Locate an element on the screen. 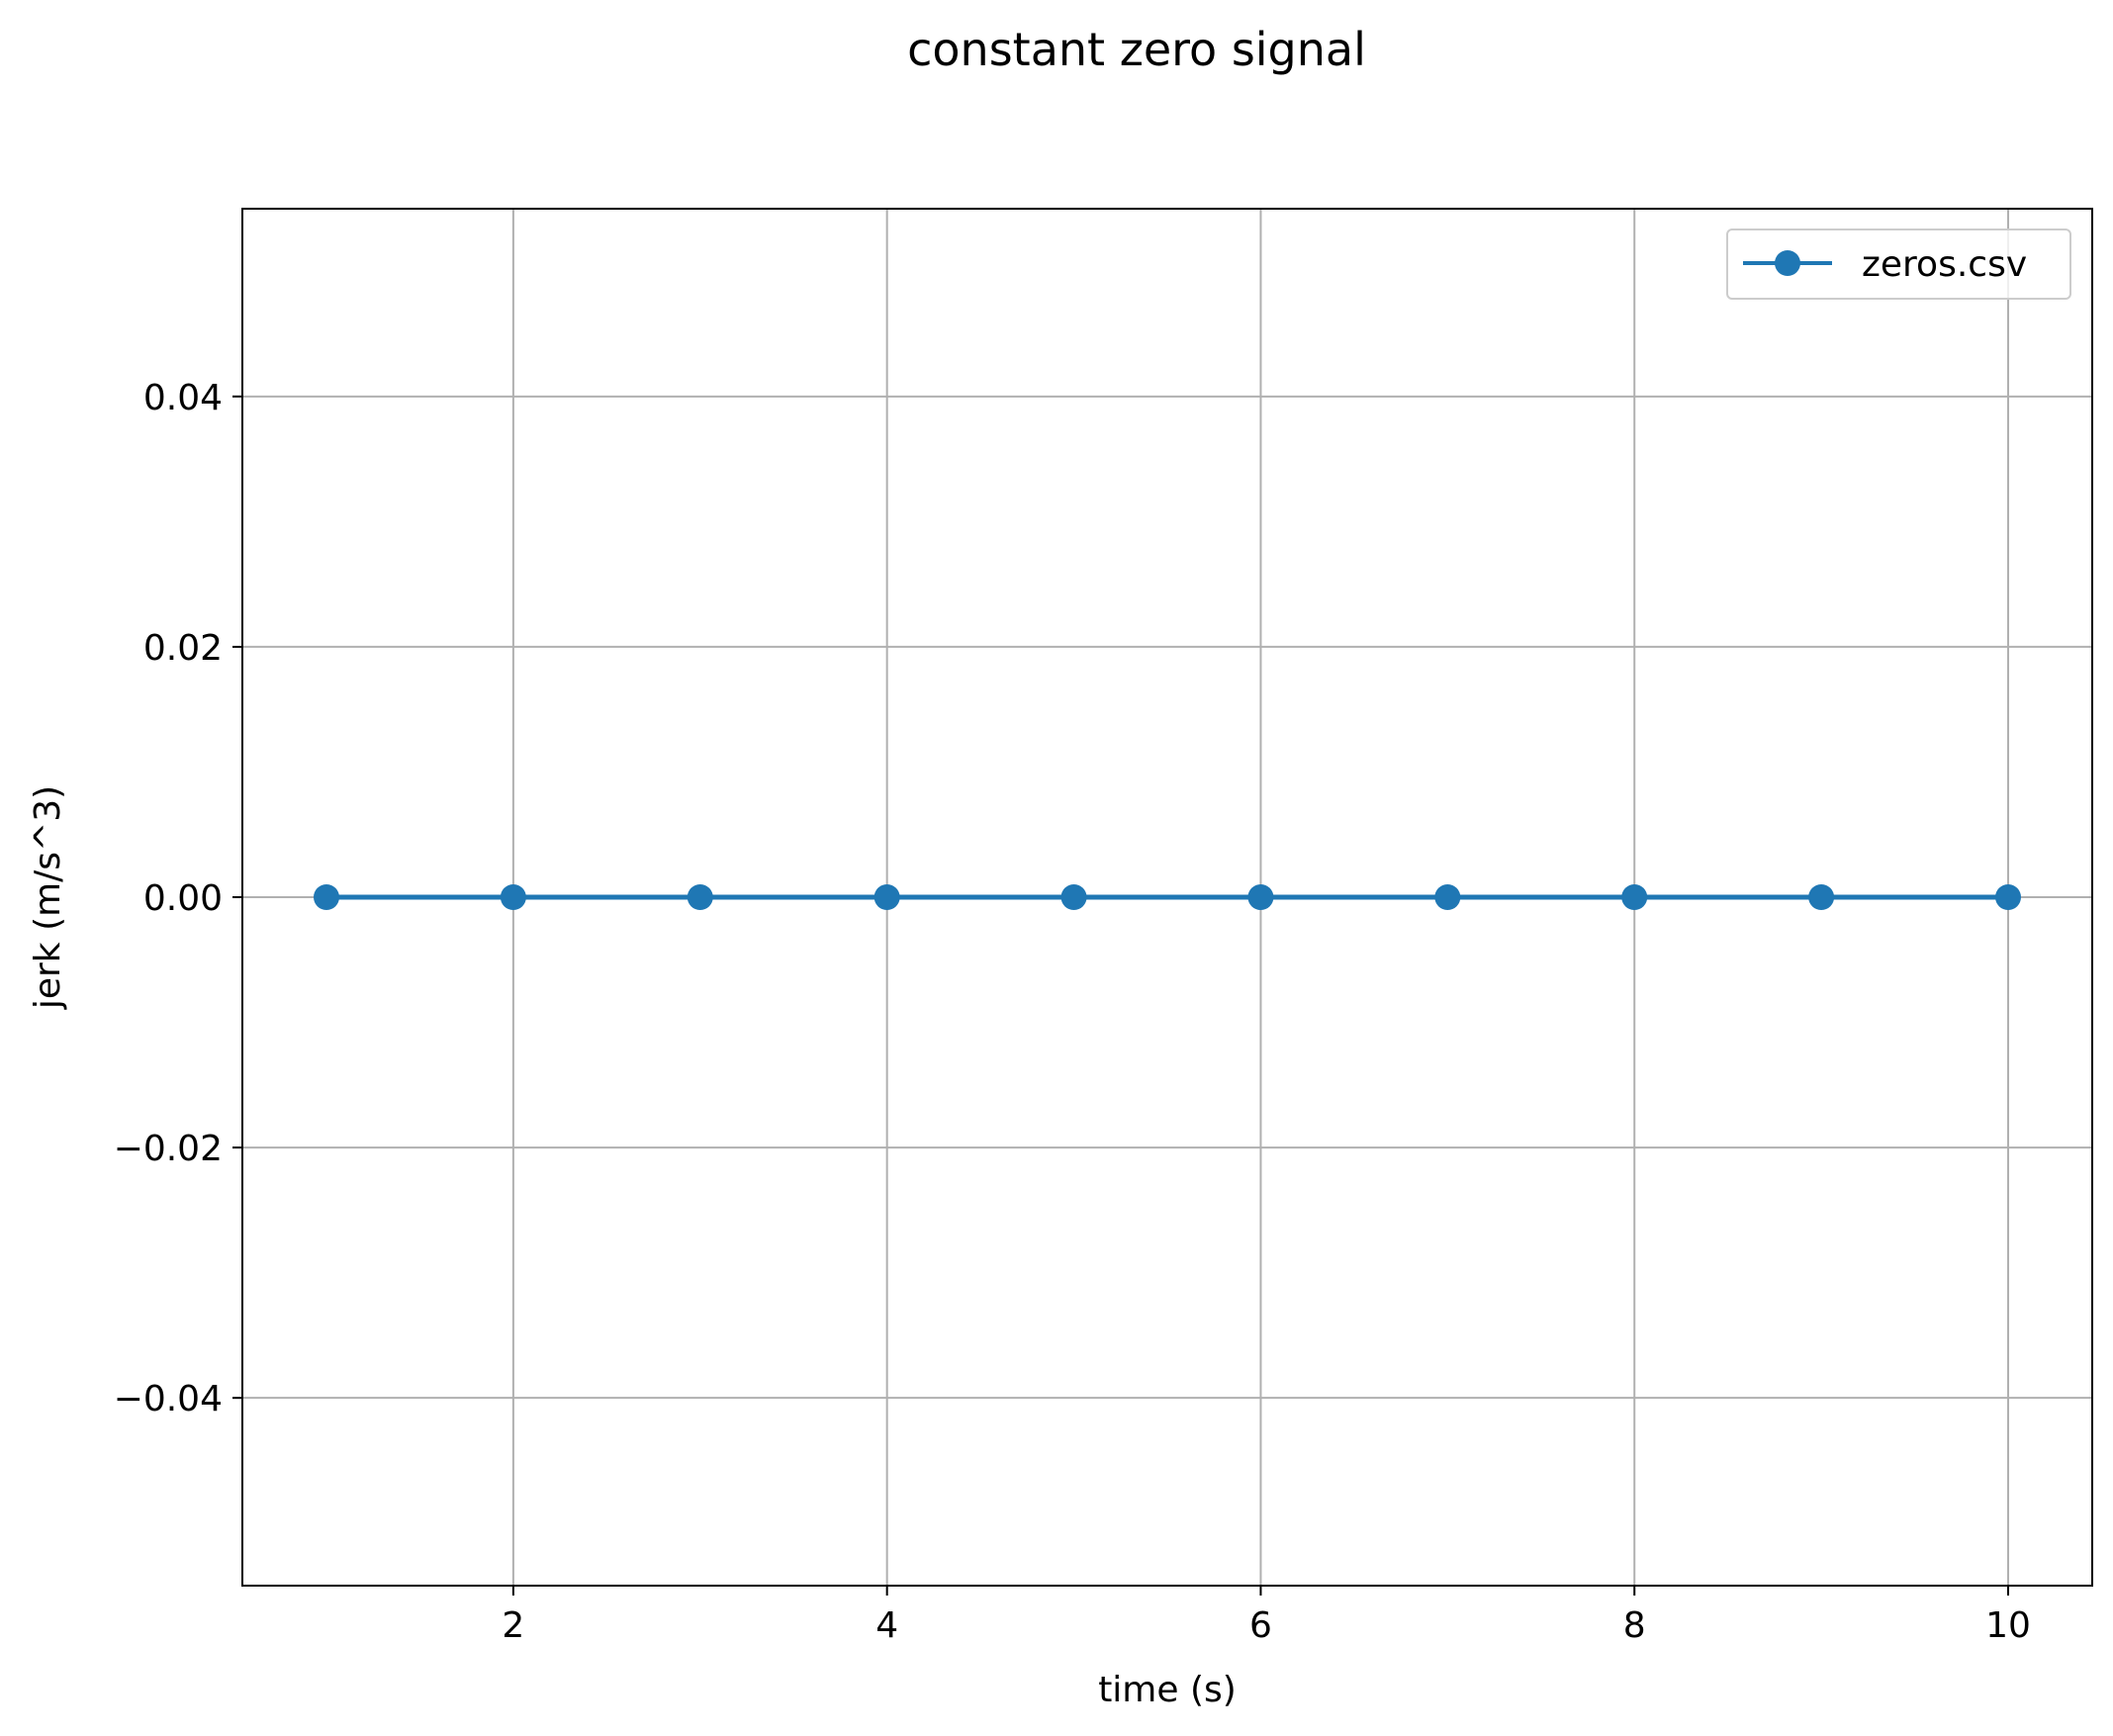 This screenshot has height=1736, width=2113. y-tick-label: −0.04 is located at coordinates (168, 1399).